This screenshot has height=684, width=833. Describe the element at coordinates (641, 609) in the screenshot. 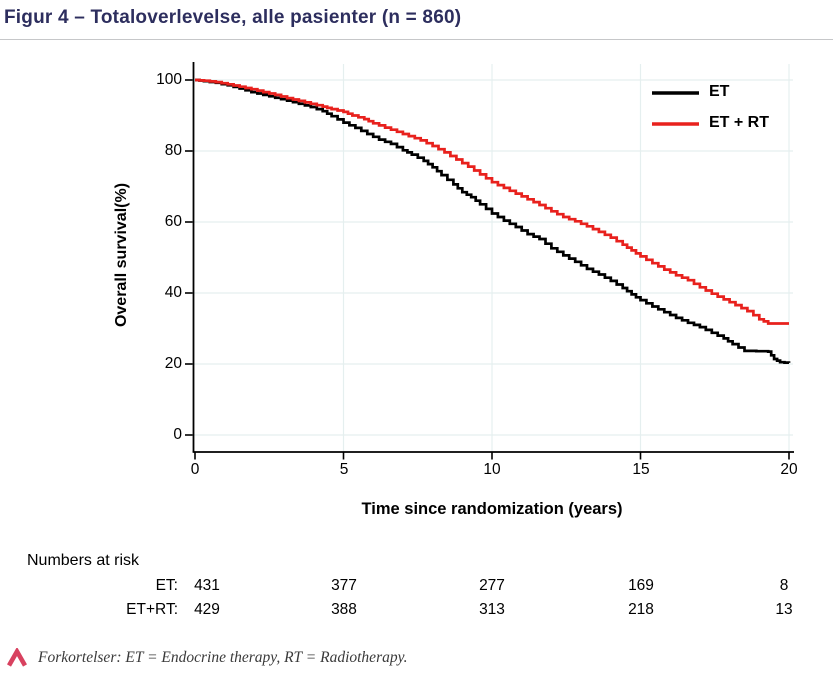

I see `risk-value: 218` at that location.